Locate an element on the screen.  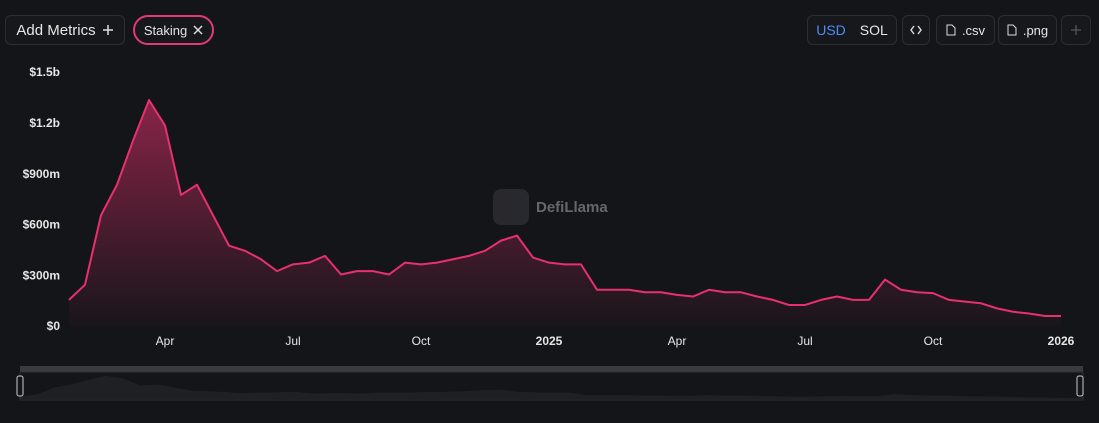
code-icon is located at coordinates (916, 30).